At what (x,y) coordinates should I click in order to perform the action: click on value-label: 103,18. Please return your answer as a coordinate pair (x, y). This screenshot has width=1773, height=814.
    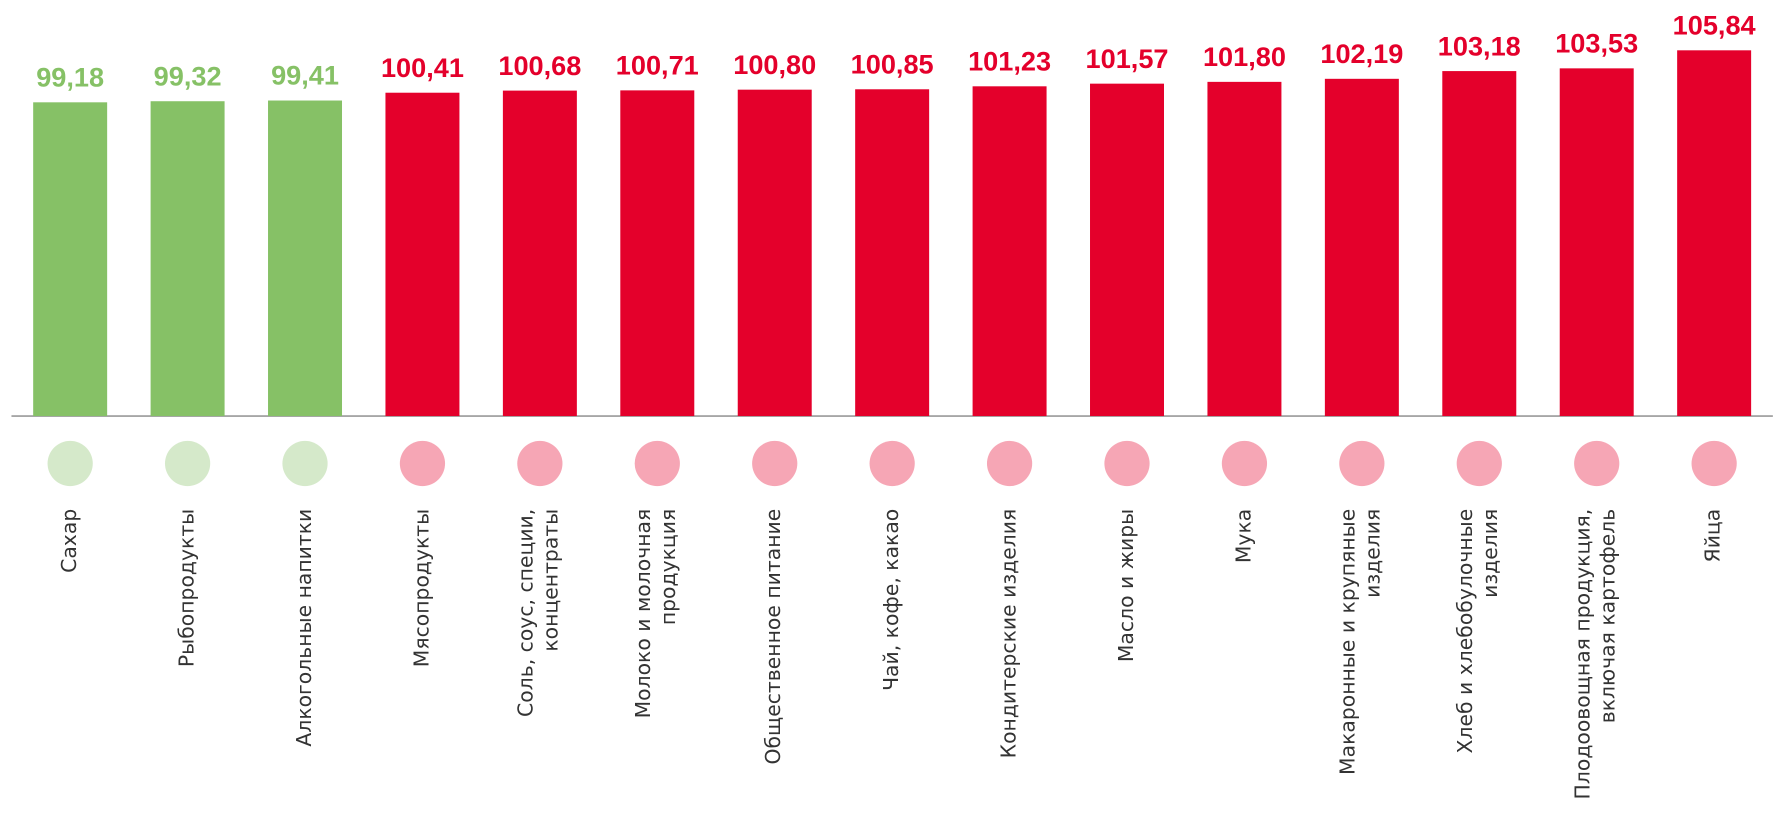
    Looking at the image, I should click on (1479, 45).